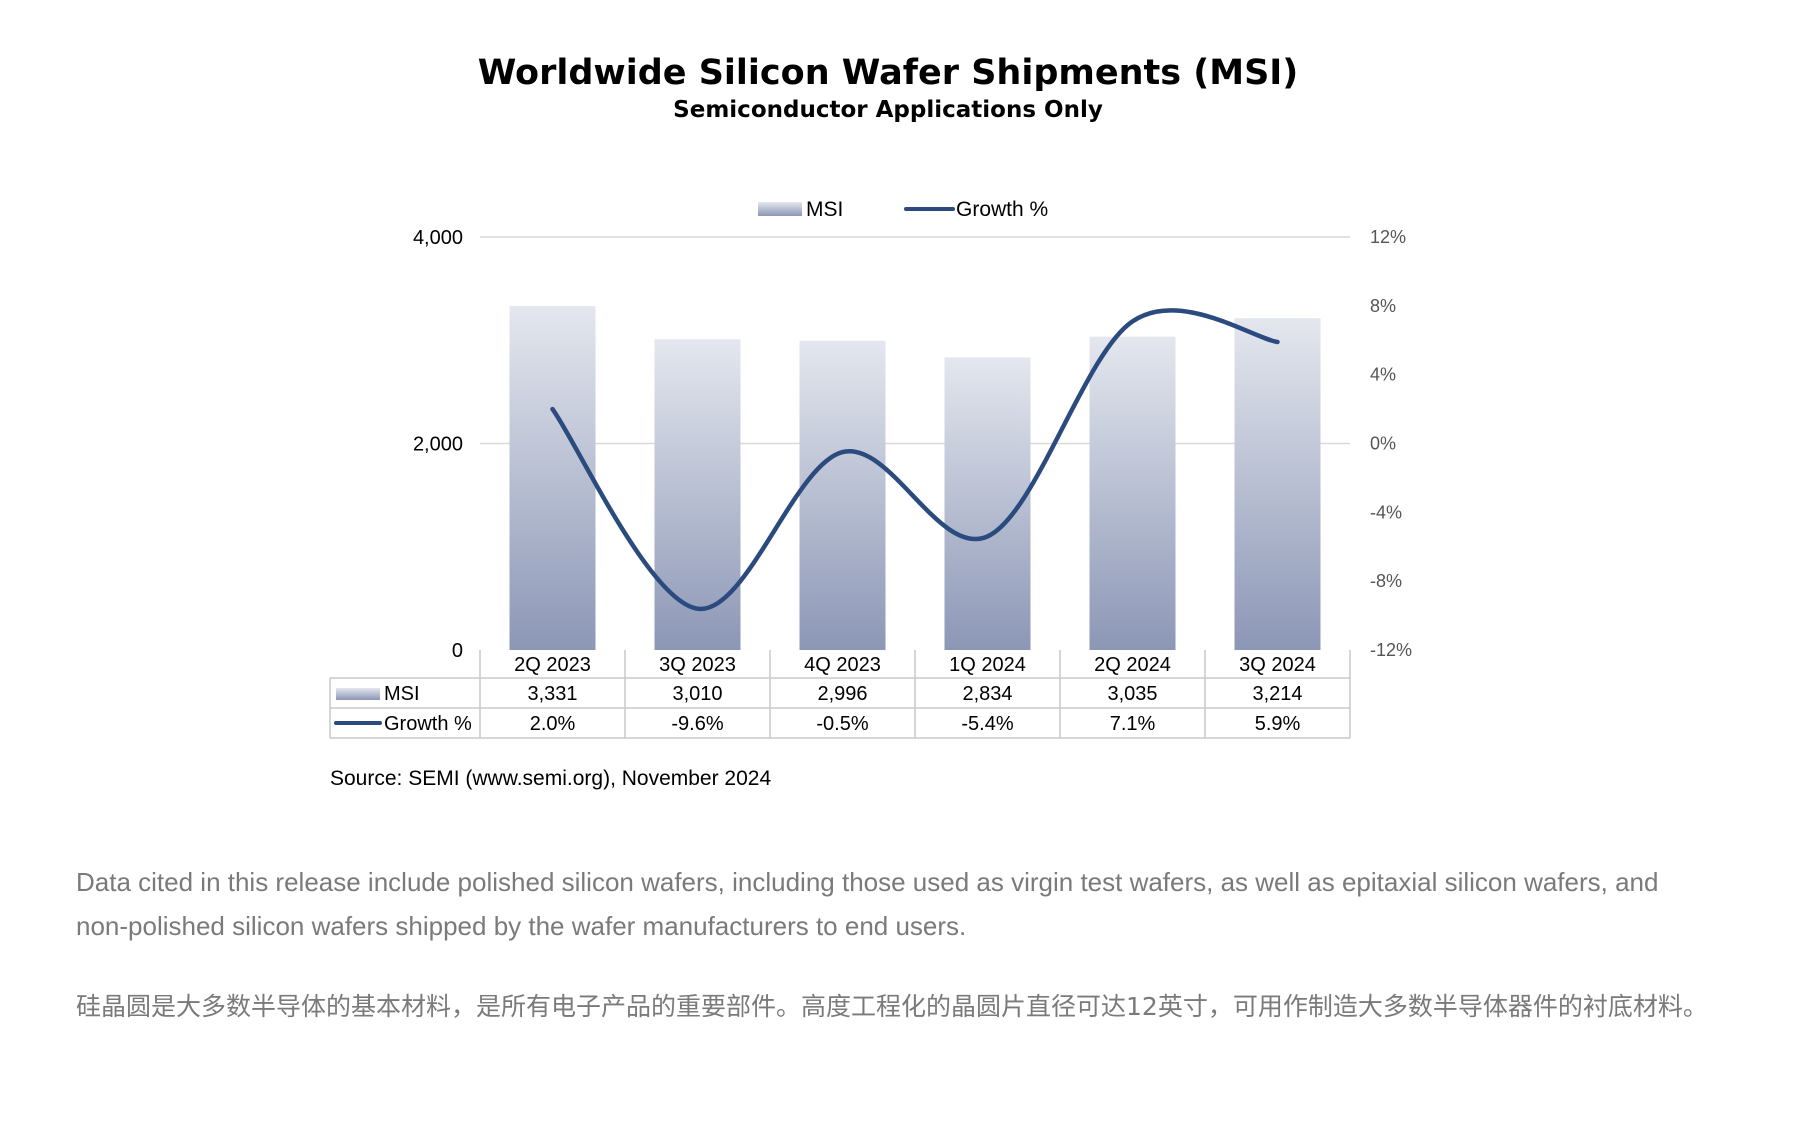 The image size is (1812, 1130). I want to click on category-label: 4Q 2023, so click(842, 665).